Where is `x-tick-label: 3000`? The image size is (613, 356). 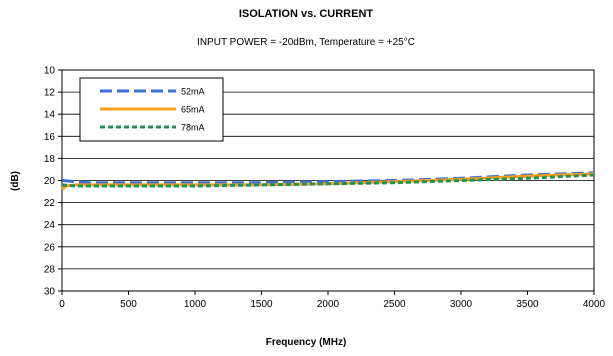 x-tick-label: 3000 is located at coordinates (461, 304).